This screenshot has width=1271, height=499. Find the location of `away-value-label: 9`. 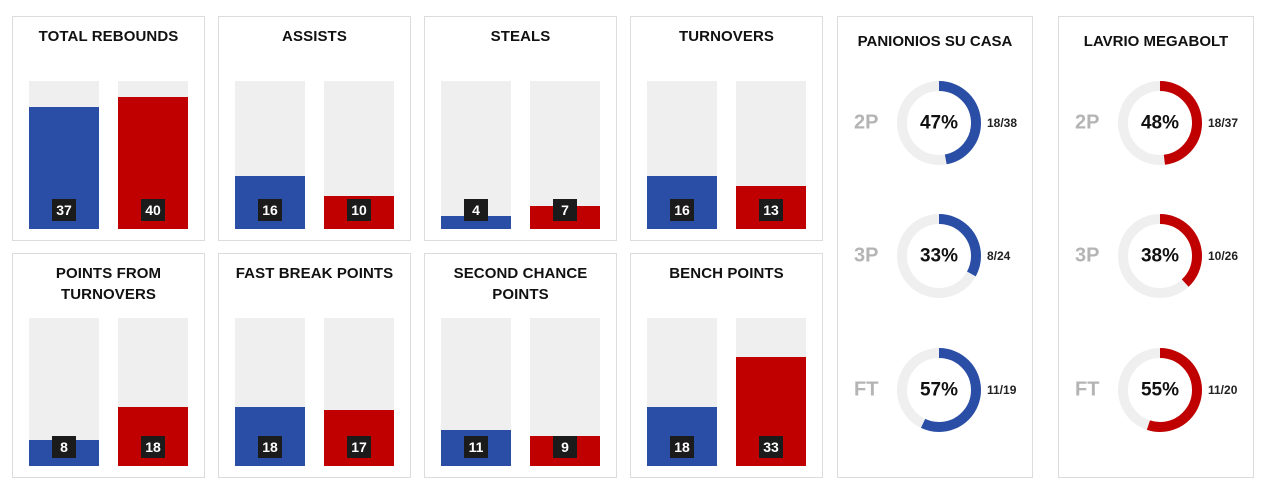

away-value-label: 9 is located at coordinates (565, 447).